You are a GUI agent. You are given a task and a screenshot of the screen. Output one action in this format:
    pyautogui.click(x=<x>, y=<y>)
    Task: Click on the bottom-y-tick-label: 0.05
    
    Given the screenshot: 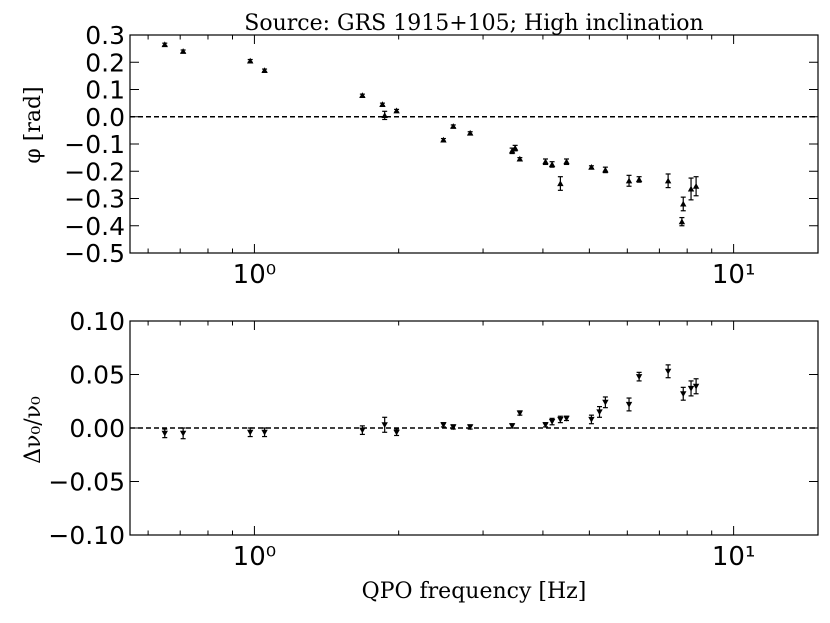 What is the action you would take?
    pyautogui.click(x=97, y=375)
    